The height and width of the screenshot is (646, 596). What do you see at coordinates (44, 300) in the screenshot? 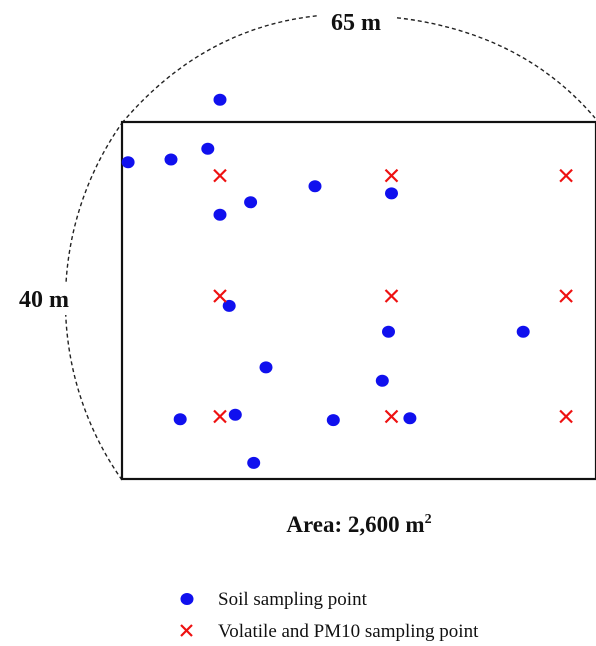
I see `height-label: 40 m` at bounding box center [44, 300].